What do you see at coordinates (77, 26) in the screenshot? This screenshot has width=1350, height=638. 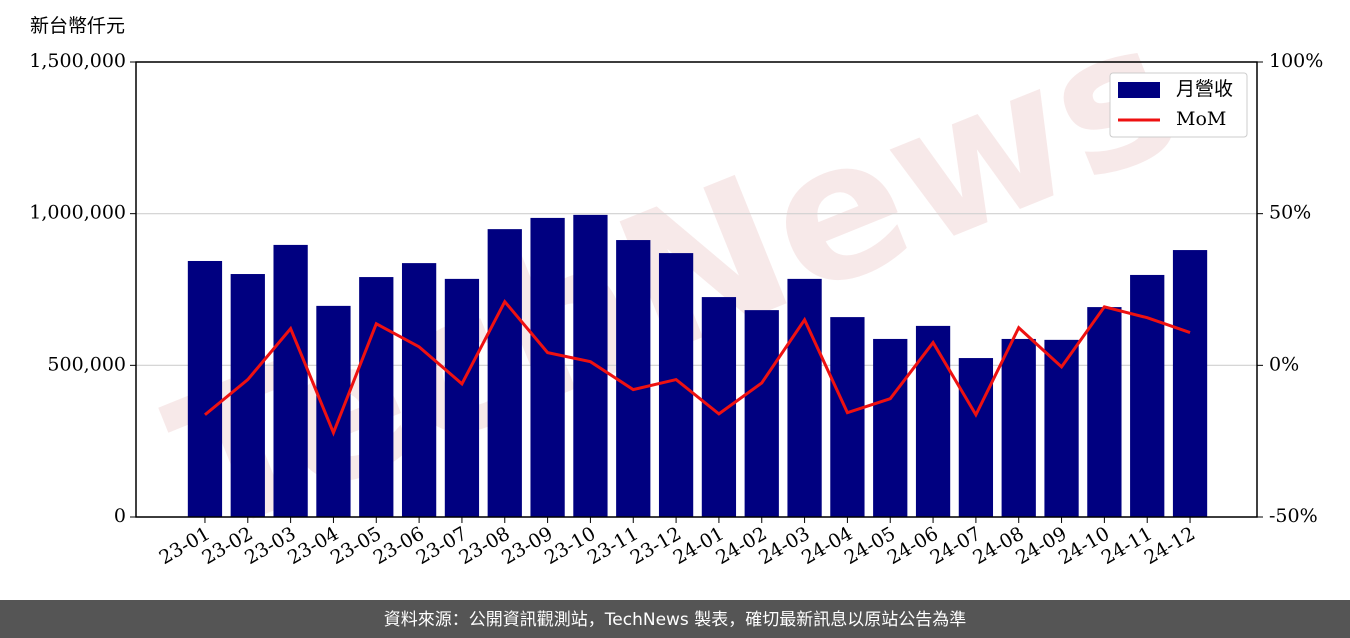 I see `y-axis-label: 新台幣仟元` at bounding box center [77, 26].